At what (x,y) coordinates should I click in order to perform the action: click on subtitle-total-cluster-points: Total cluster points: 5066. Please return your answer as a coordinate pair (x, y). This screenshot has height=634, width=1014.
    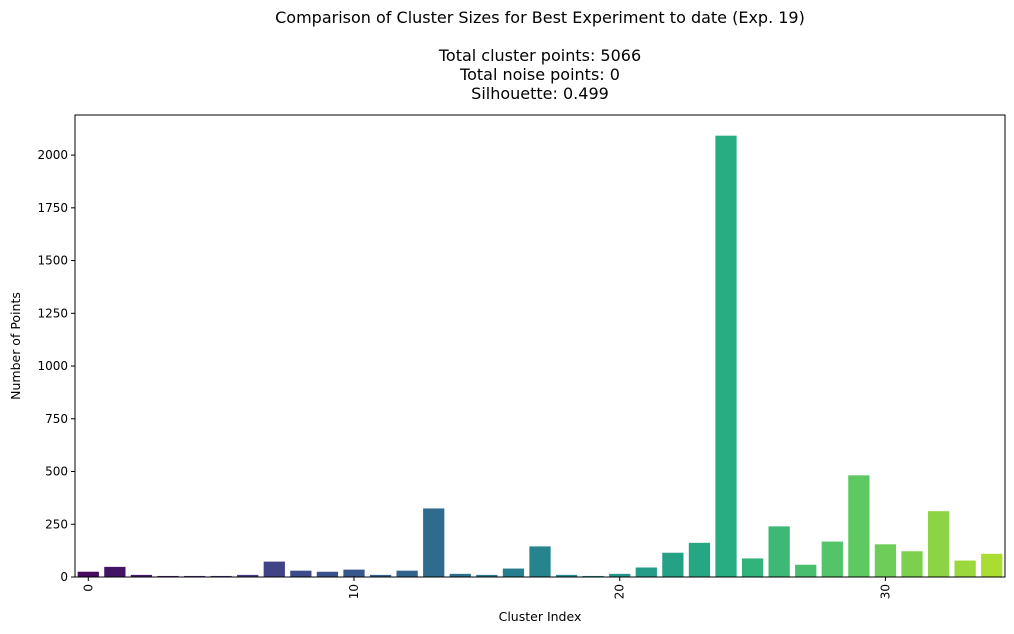
    Looking at the image, I should click on (540, 55).